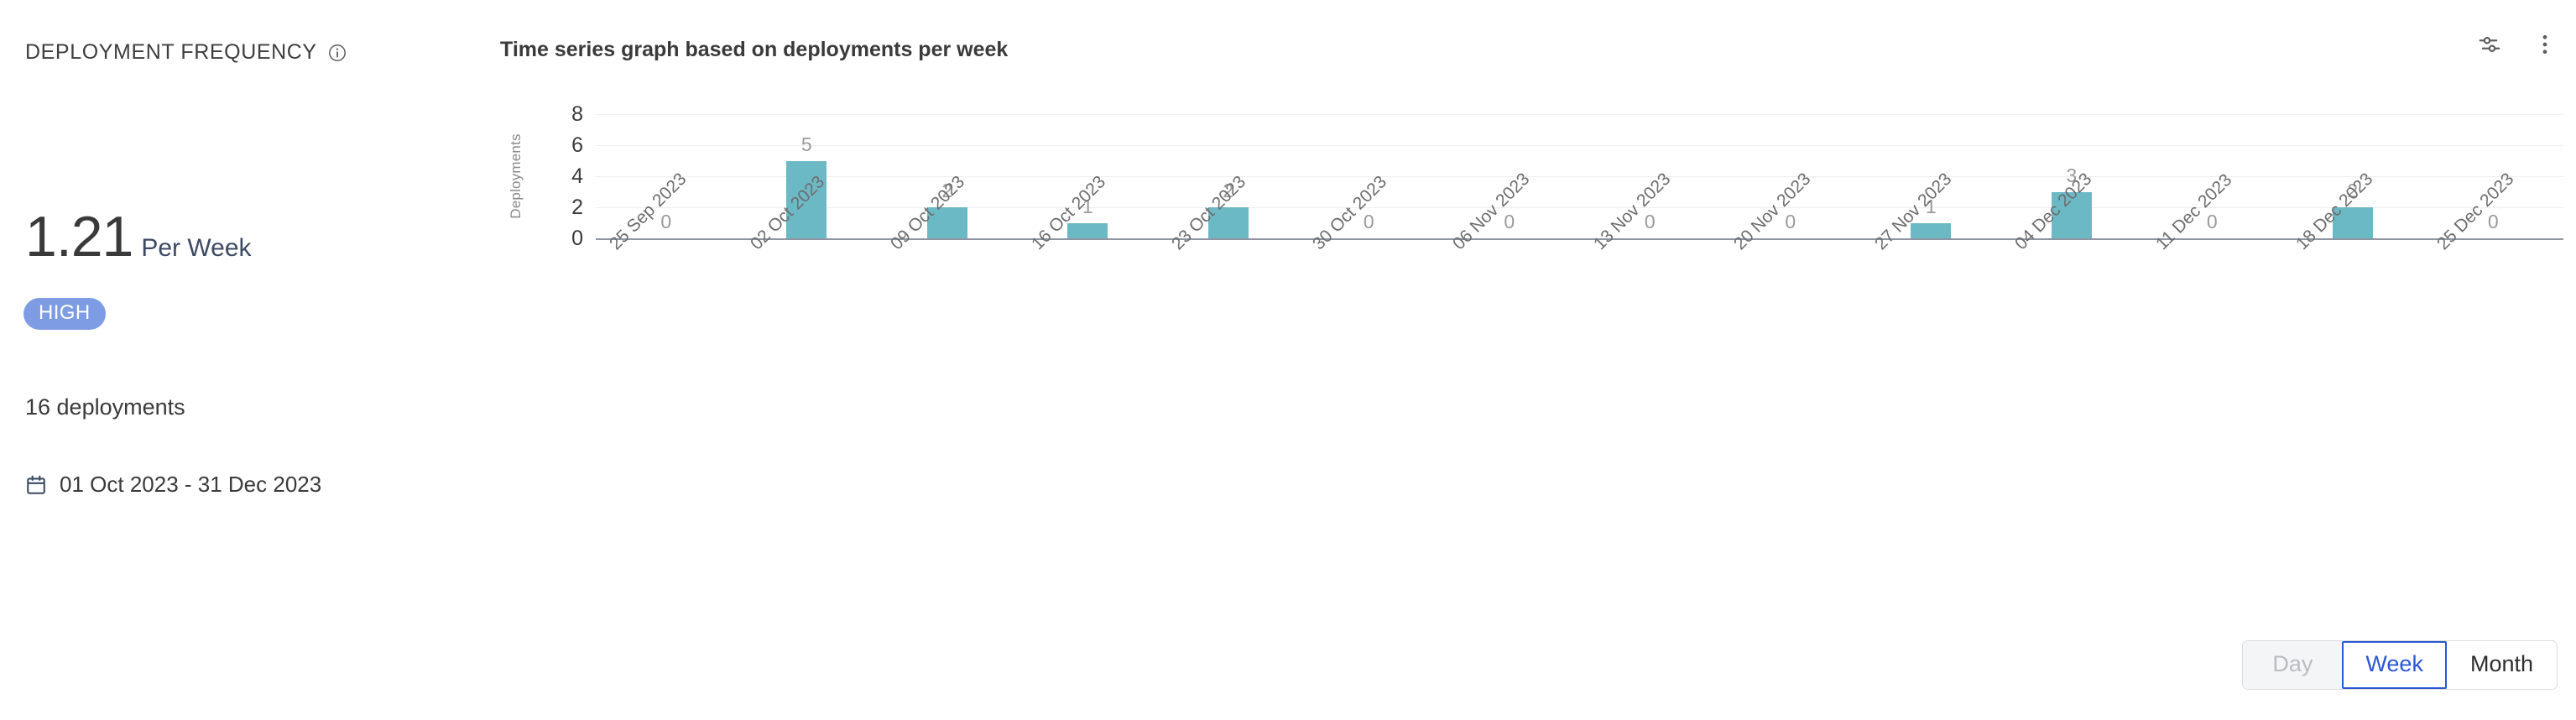 The height and width of the screenshot is (720, 2576). I want to click on metric-header: DEPLOYMENT FREQUENCY, so click(186, 52).